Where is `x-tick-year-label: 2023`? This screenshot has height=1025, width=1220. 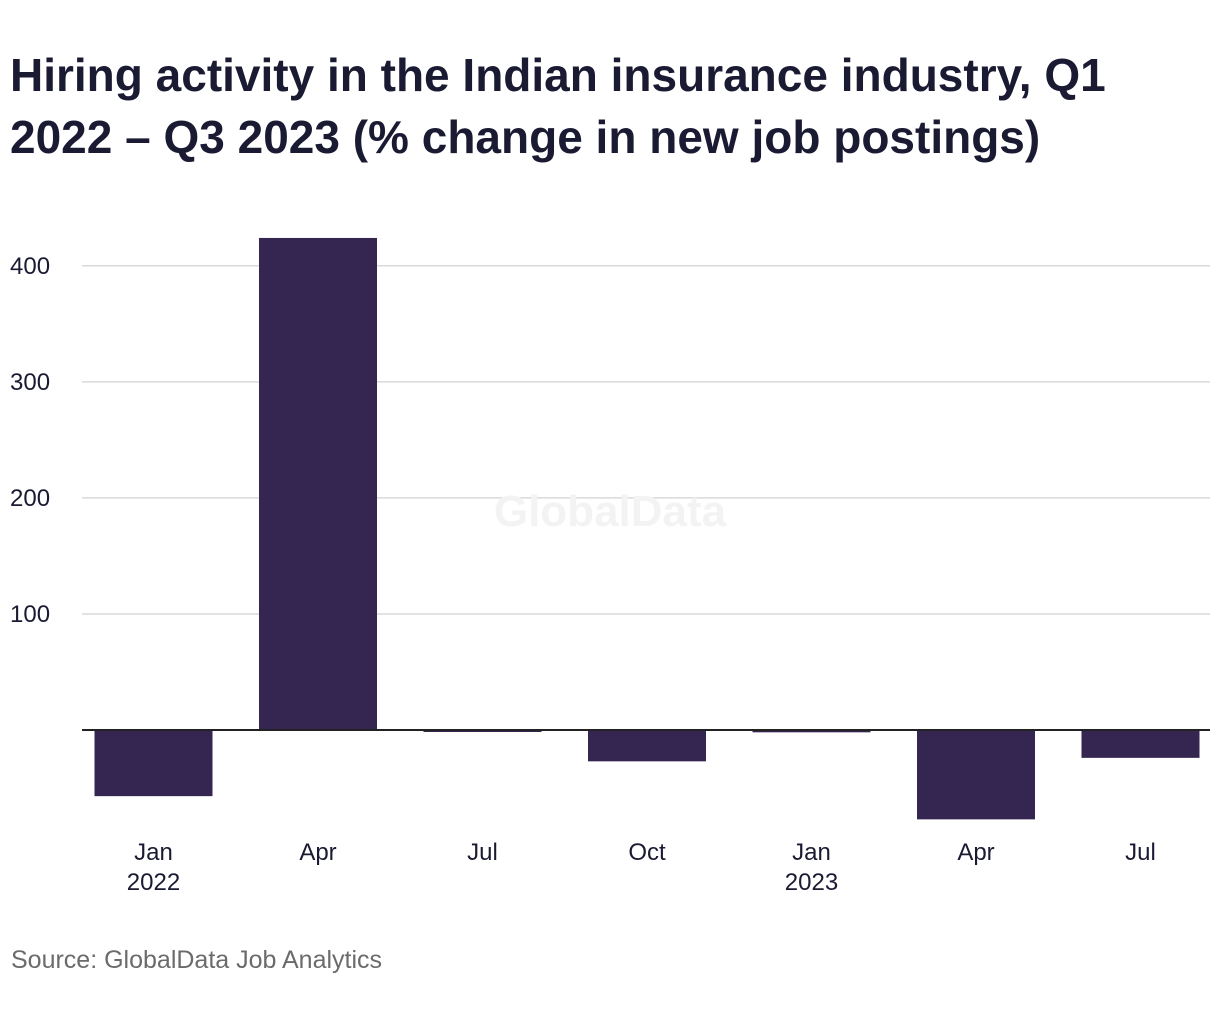
x-tick-year-label: 2023 is located at coordinates (811, 882).